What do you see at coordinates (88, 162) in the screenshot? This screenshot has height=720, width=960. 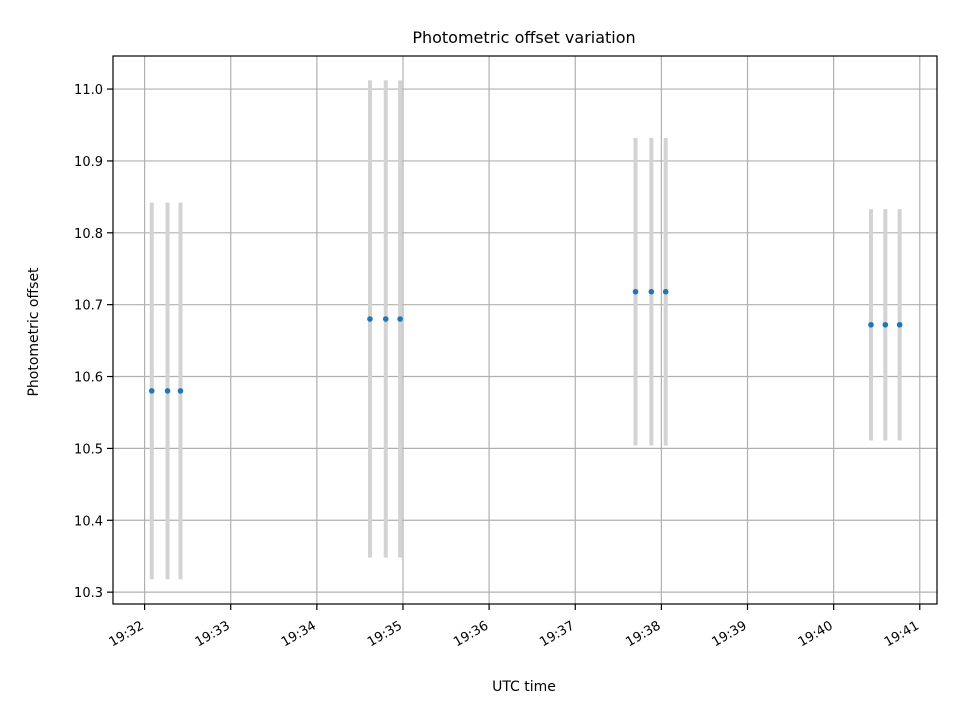 I see `y-tick-label: 10.9` at bounding box center [88, 162].